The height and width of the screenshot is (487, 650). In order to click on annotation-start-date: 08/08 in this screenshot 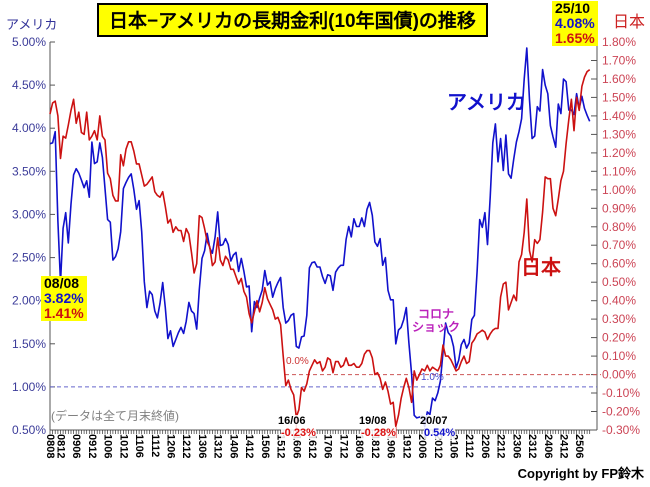, I will do `click(62, 283)`.